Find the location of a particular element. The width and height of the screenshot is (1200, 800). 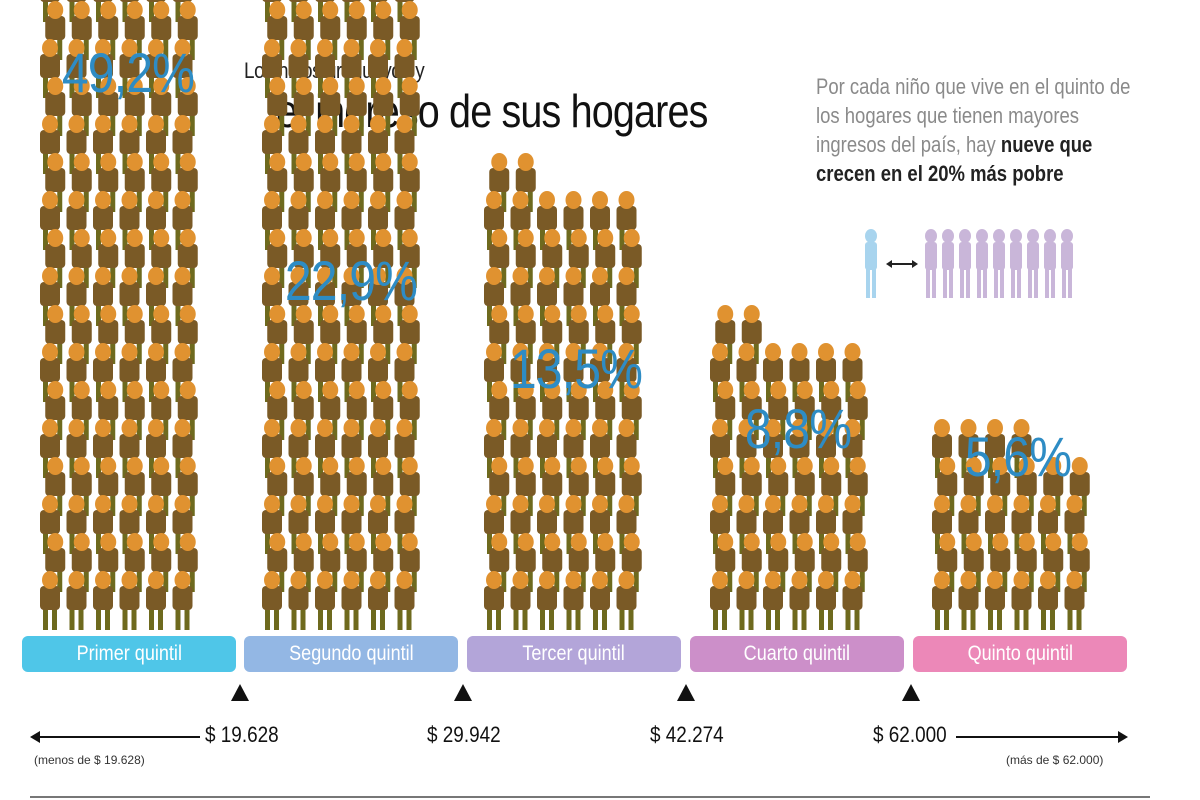

threshold-label-3: $ 42.274 is located at coordinates (687, 734).